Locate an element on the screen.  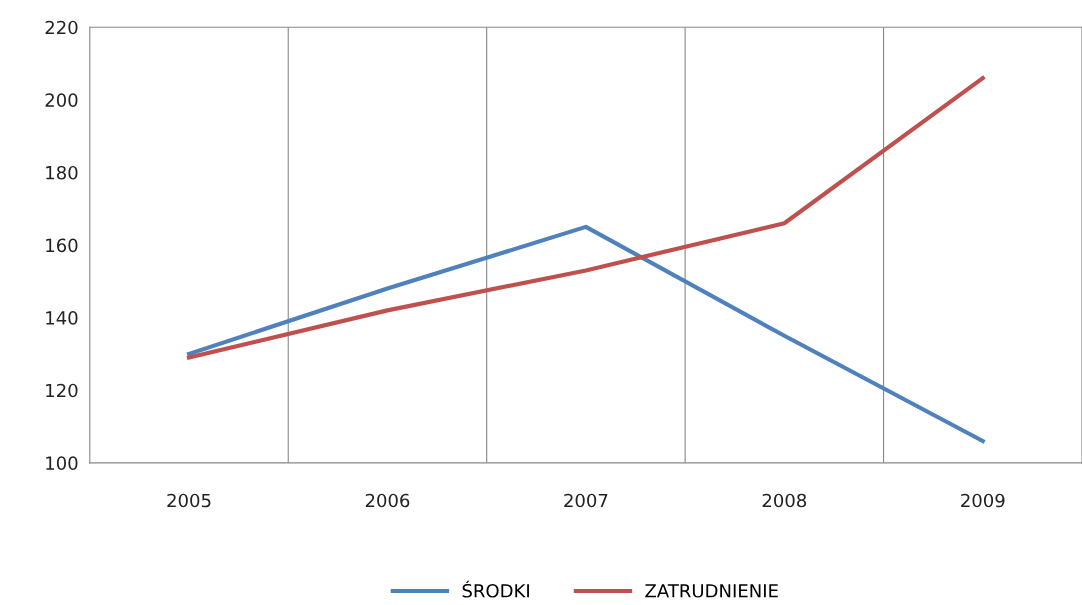
y-tick-label: 160 is located at coordinates (62, 245).